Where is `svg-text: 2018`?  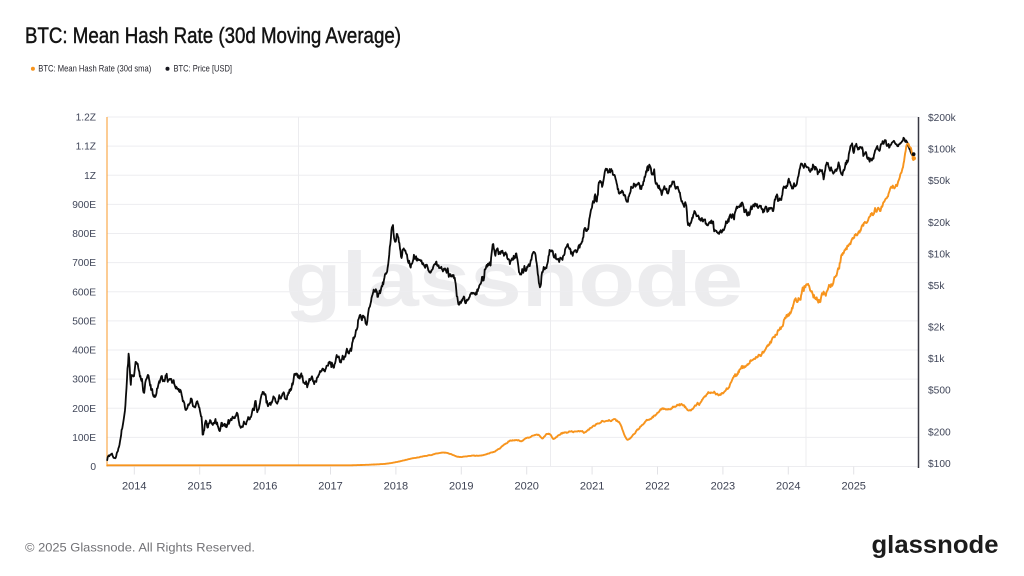 svg-text: 2018 is located at coordinates (396, 487).